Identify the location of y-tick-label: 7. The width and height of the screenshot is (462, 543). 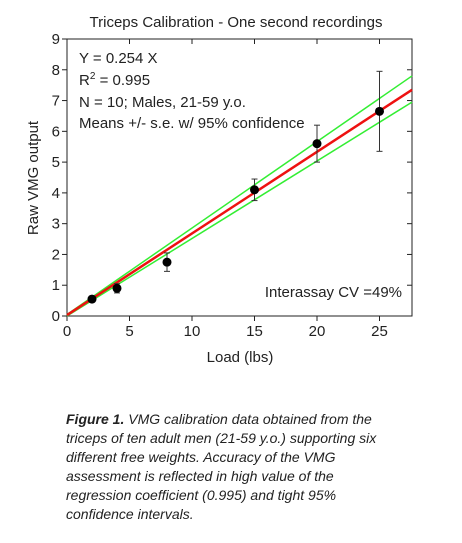
(56, 101).